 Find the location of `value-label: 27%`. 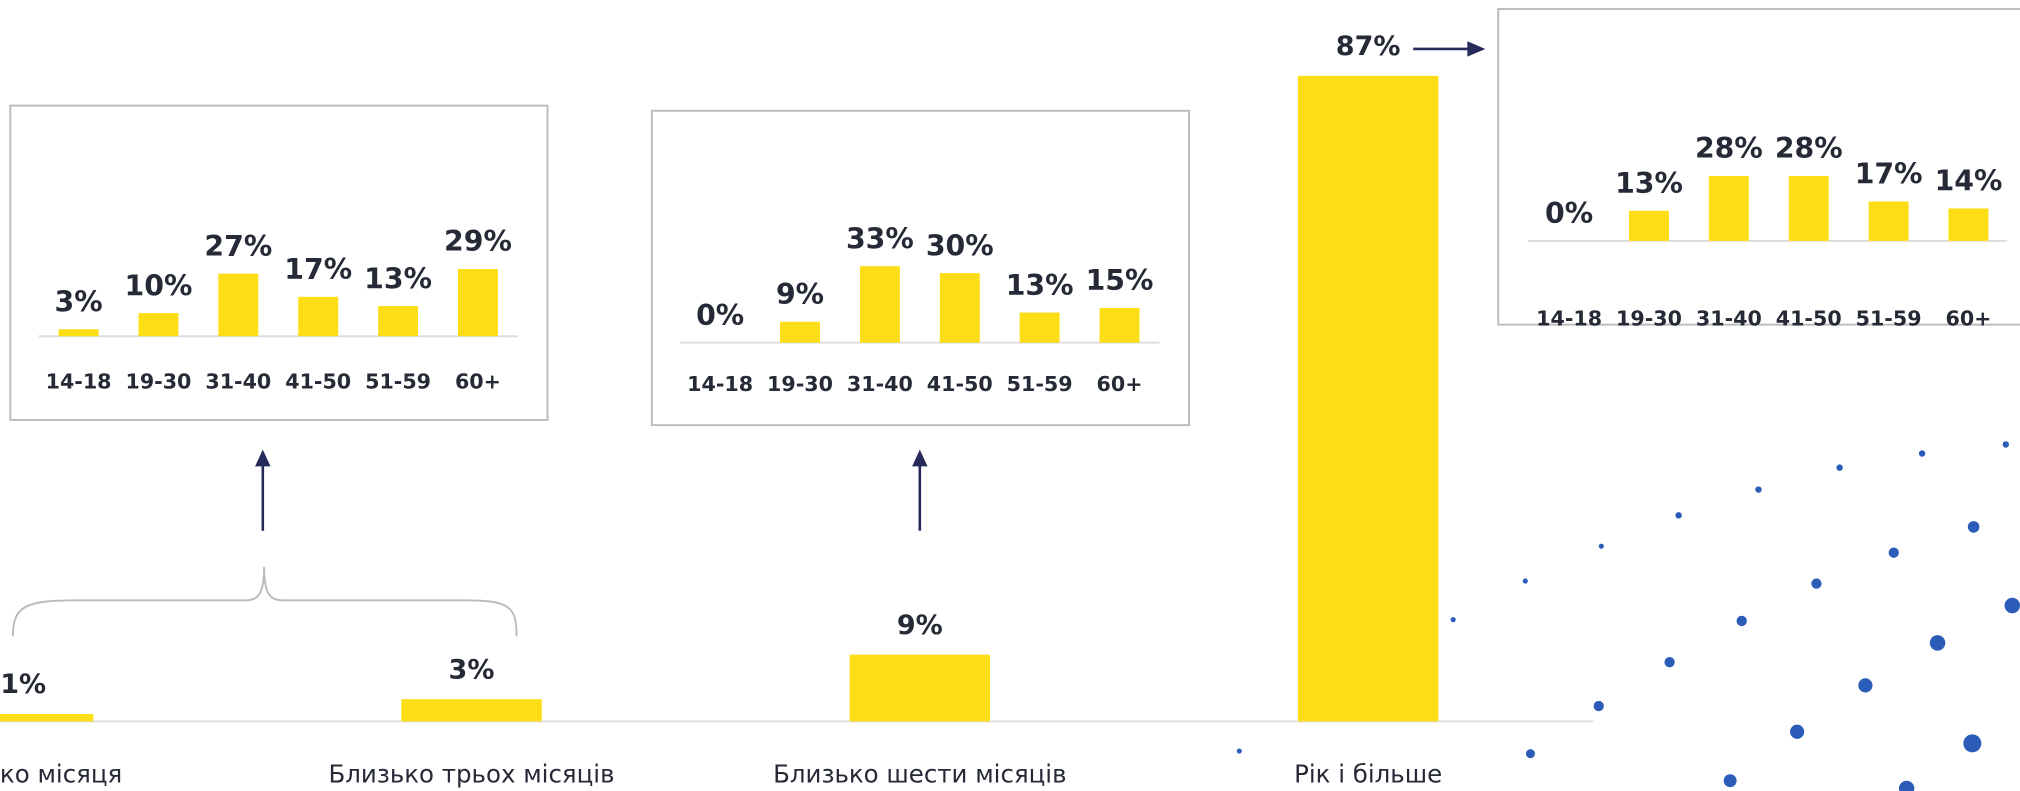

value-label: 27% is located at coordinates (238, 246).